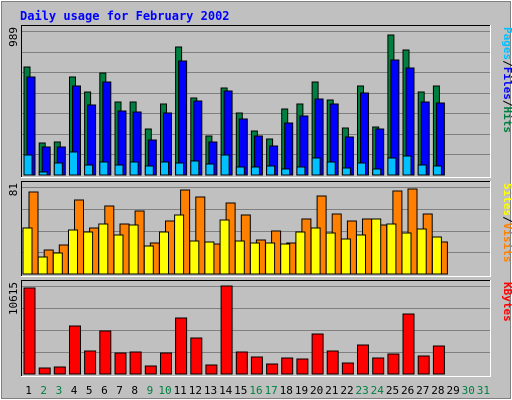 The width and height of the screenshot is (512, 400). Describe the element at coordinates (422, 390) in the screenshot. I see `x-tick-label: 27` at that location.